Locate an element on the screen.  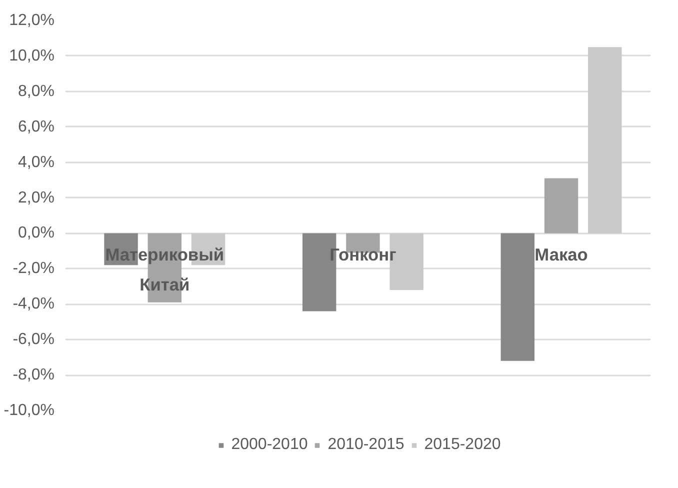
x-tick-label: Макао is located at coordinates (561, 254).